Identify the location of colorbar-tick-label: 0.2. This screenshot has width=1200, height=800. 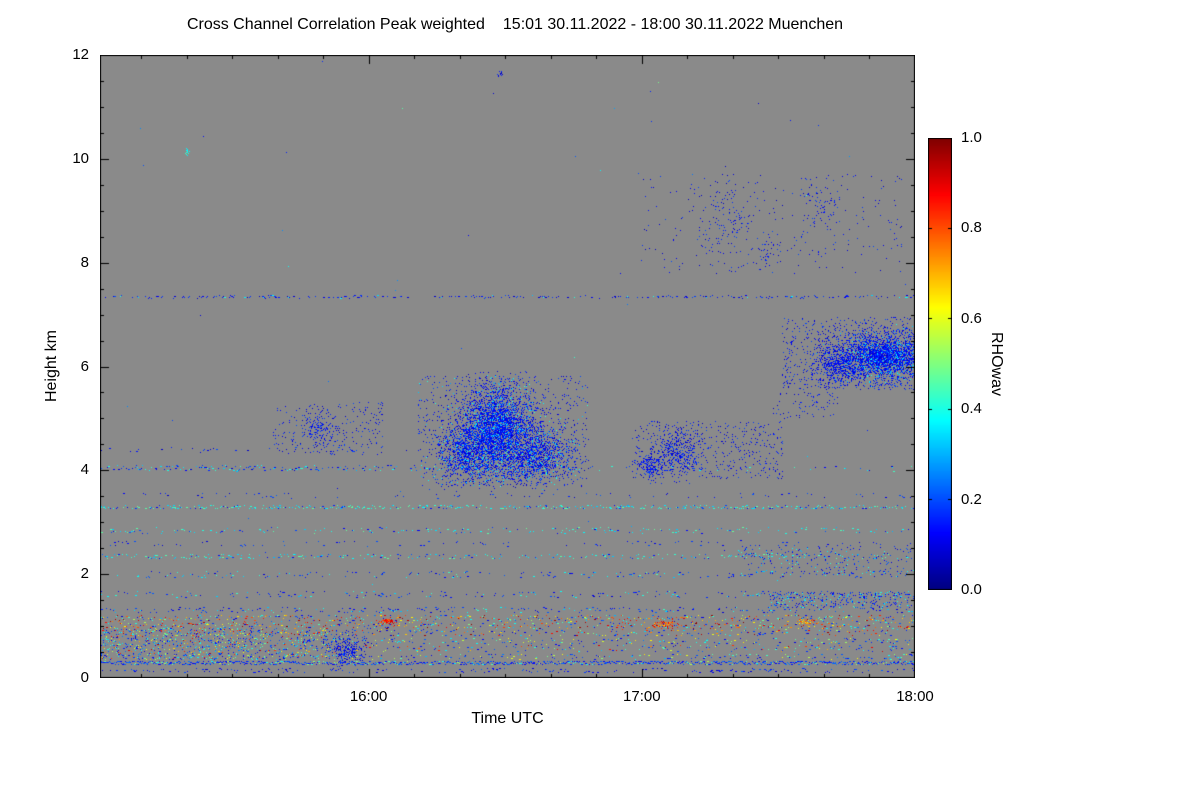
(971, 499).